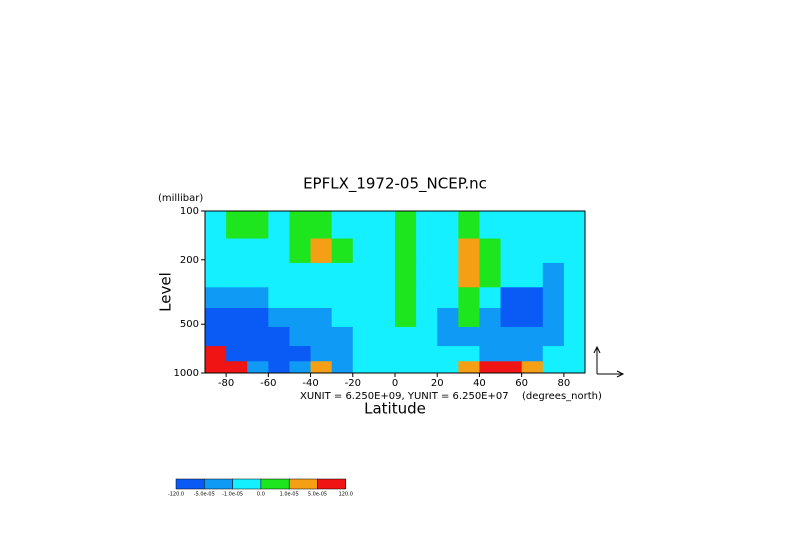 The image size is (789, 558). I want to click on colorbar-label: 1.0e-05, so click(289, 495).